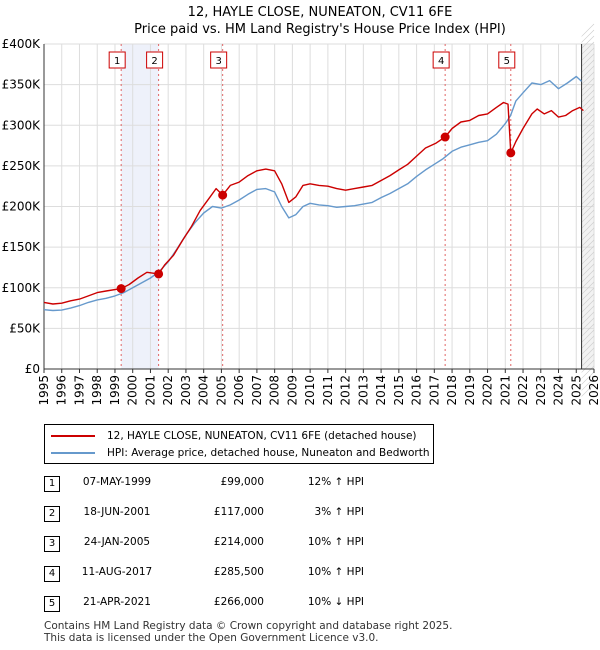 The height and width of the screenshot is (650, 600). What do you see at coordinates (505, 390) in the screenshot?
I see `x-tick-label: 2021` at bounding box center [505, 390].